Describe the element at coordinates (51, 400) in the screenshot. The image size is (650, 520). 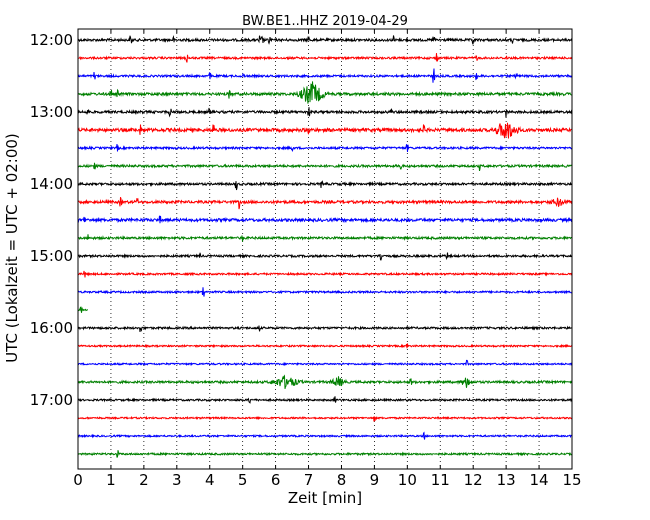
I see `y-tick-label: 17:00` at that location.